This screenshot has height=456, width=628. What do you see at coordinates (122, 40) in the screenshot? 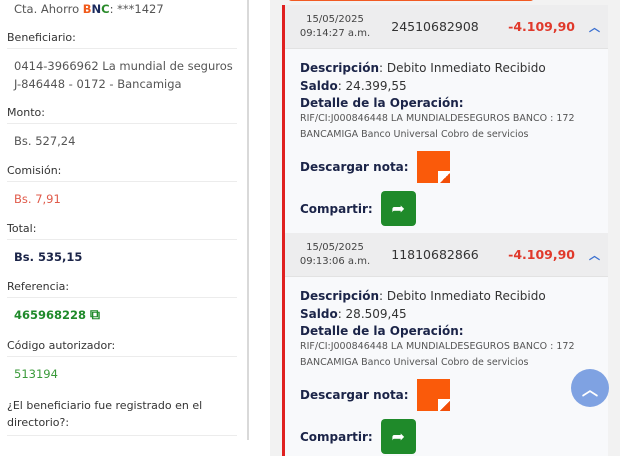
I see `beneficiary-label: Beneficiario:` at bounding box center [122, 40].